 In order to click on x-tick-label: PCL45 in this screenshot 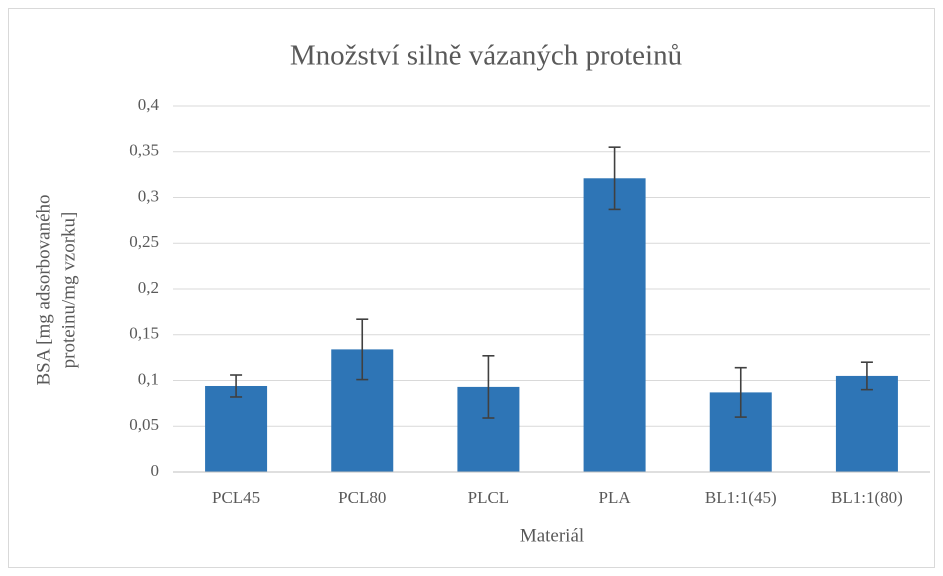, I will do `click(236, 497)`.